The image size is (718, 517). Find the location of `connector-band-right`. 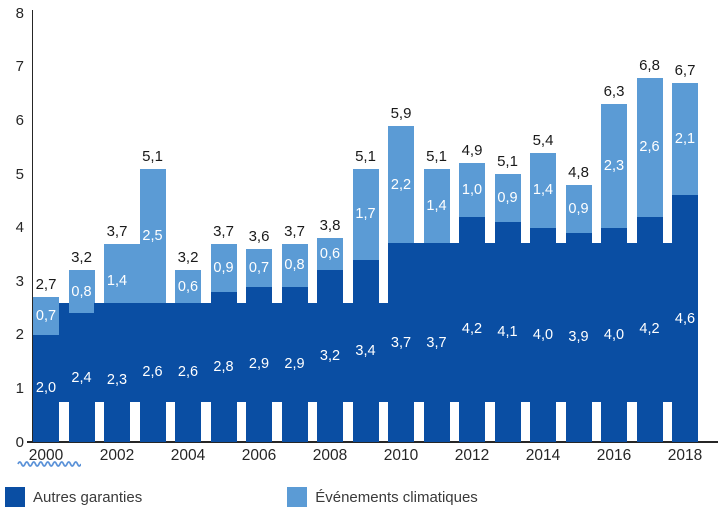

connector-band-right is located at coordinates (543, 322).